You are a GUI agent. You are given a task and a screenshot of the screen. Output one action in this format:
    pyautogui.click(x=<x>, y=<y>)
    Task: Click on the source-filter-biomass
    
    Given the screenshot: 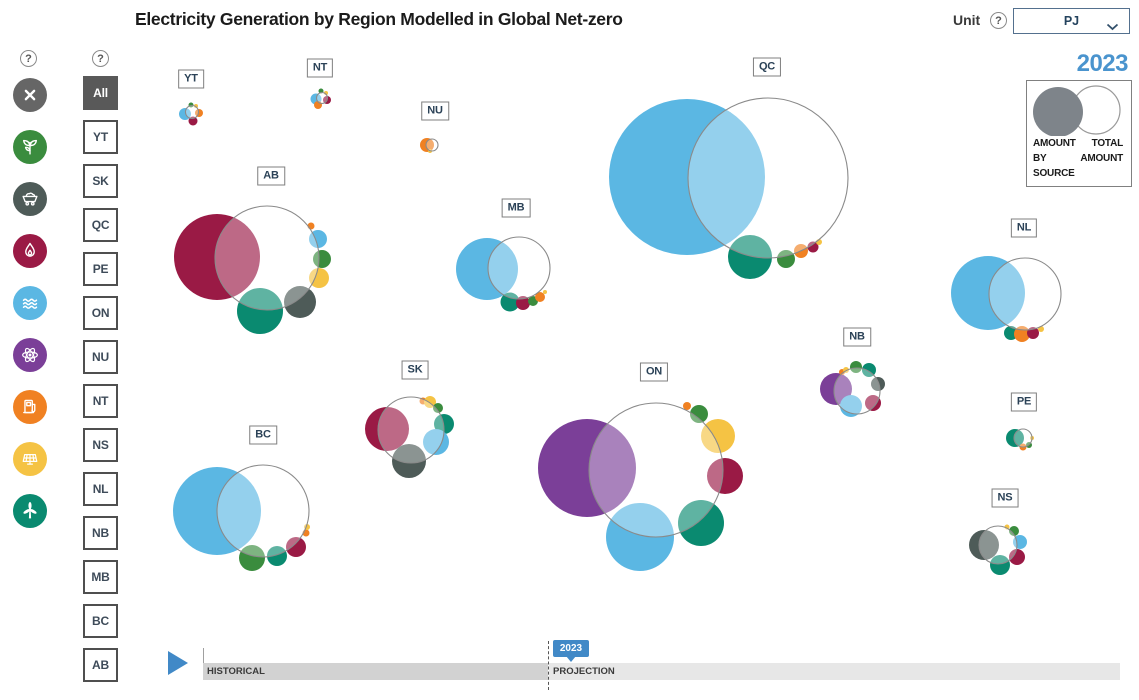 What is the action you would take?
    pyautogui.click(x=30, y=147)
    